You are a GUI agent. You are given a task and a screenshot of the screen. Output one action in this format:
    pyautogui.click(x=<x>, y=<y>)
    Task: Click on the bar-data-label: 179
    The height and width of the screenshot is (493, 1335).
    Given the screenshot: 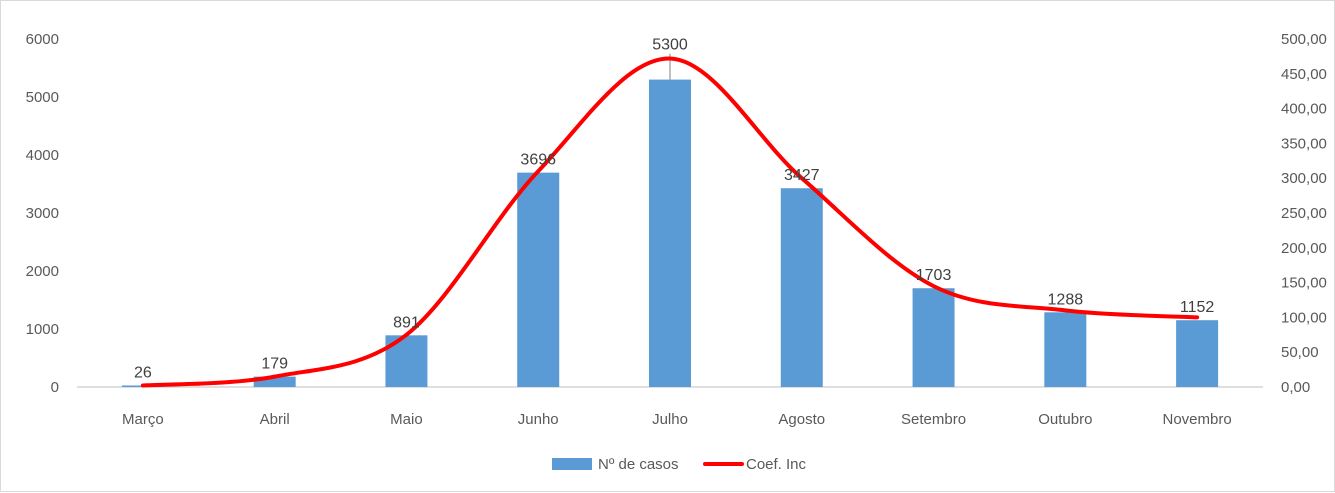 What is the action you would take?
    pyautogui.click(x=274, y=364)
    